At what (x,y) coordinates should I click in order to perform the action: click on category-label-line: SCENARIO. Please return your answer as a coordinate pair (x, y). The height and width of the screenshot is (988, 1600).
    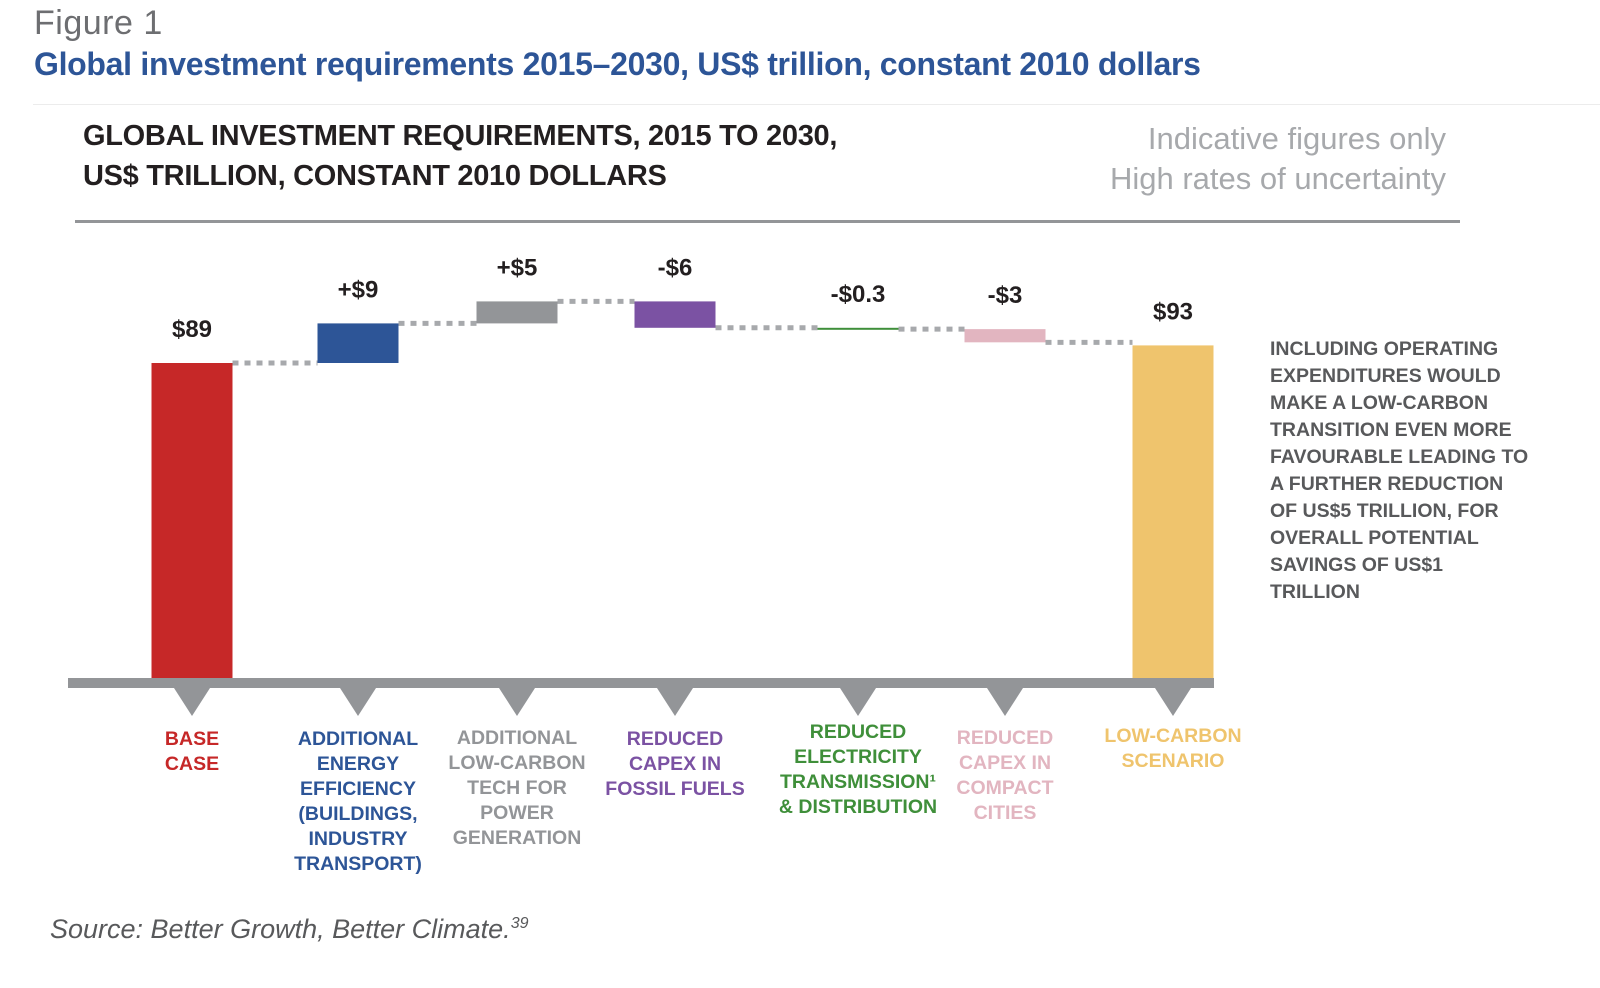
    Looking at the image, I should click on (1173, 761).